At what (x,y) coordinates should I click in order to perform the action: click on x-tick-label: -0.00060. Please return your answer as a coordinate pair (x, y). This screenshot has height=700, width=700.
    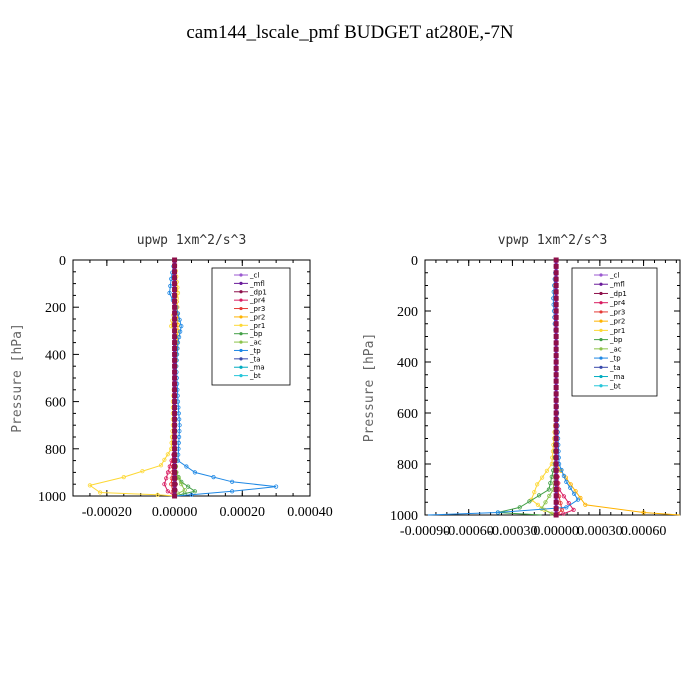
    Looking at the image, I should click on (469, 531).